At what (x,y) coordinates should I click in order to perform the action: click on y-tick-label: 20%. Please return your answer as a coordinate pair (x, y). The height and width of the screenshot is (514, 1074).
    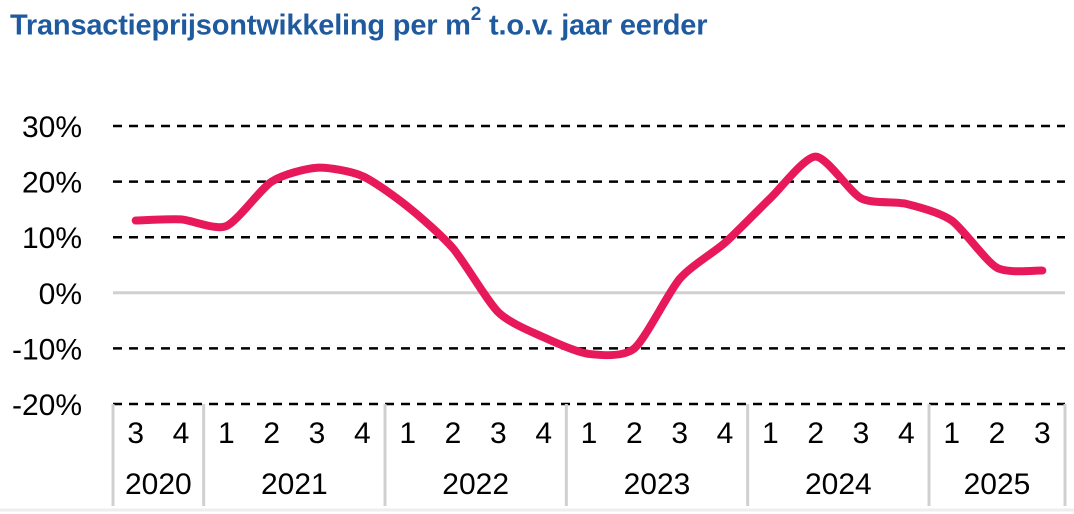
    Looking at the image, I should click on (52, 183).